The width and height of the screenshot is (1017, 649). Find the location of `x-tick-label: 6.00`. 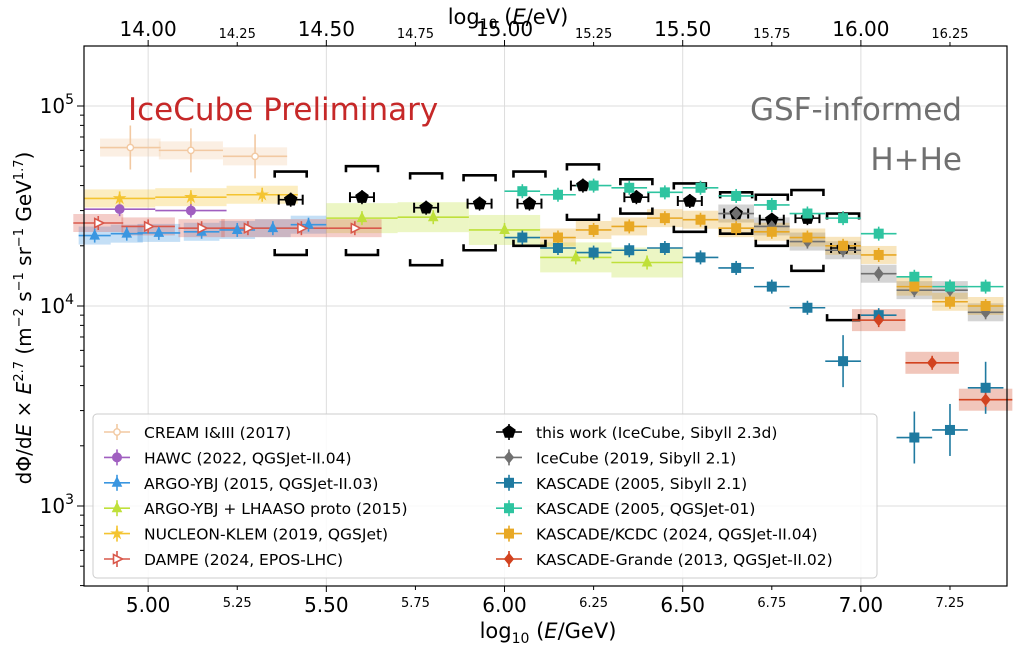

x-tick-label: 6.00 is located at coordinates (504, 605).